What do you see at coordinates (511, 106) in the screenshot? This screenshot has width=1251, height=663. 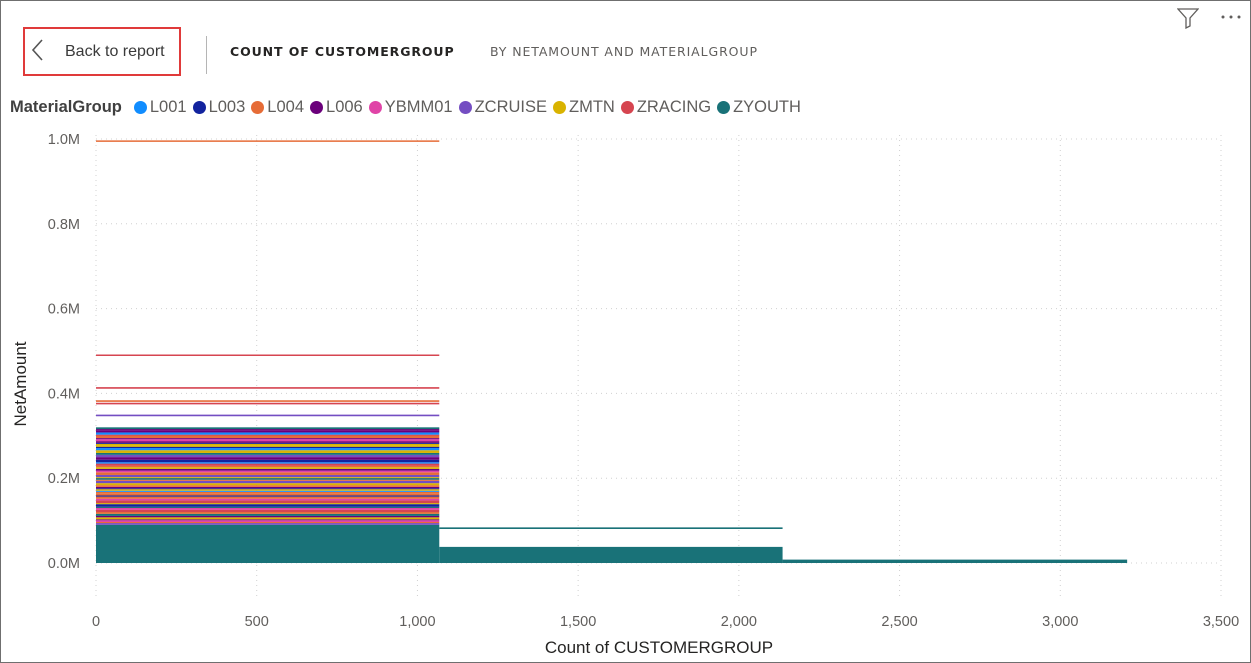 I see `legend-label: ZCRUISE` at bounding box center [511, 106].